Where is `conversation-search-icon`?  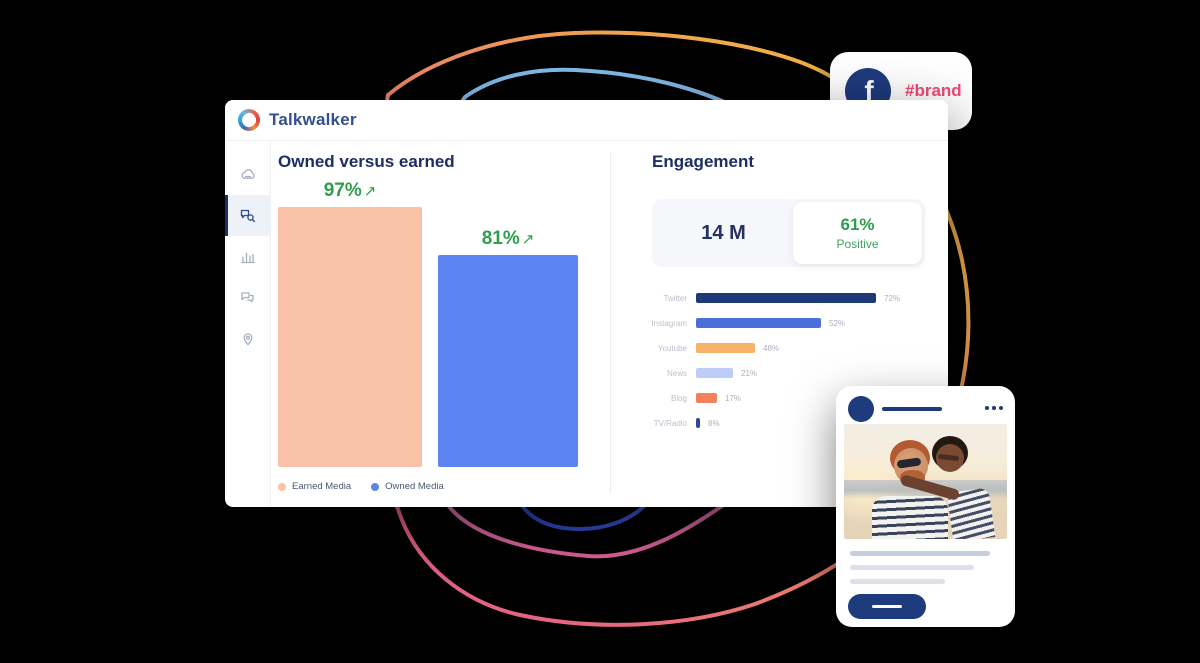
conversation-search-icon is located at coordinates (248, 216).